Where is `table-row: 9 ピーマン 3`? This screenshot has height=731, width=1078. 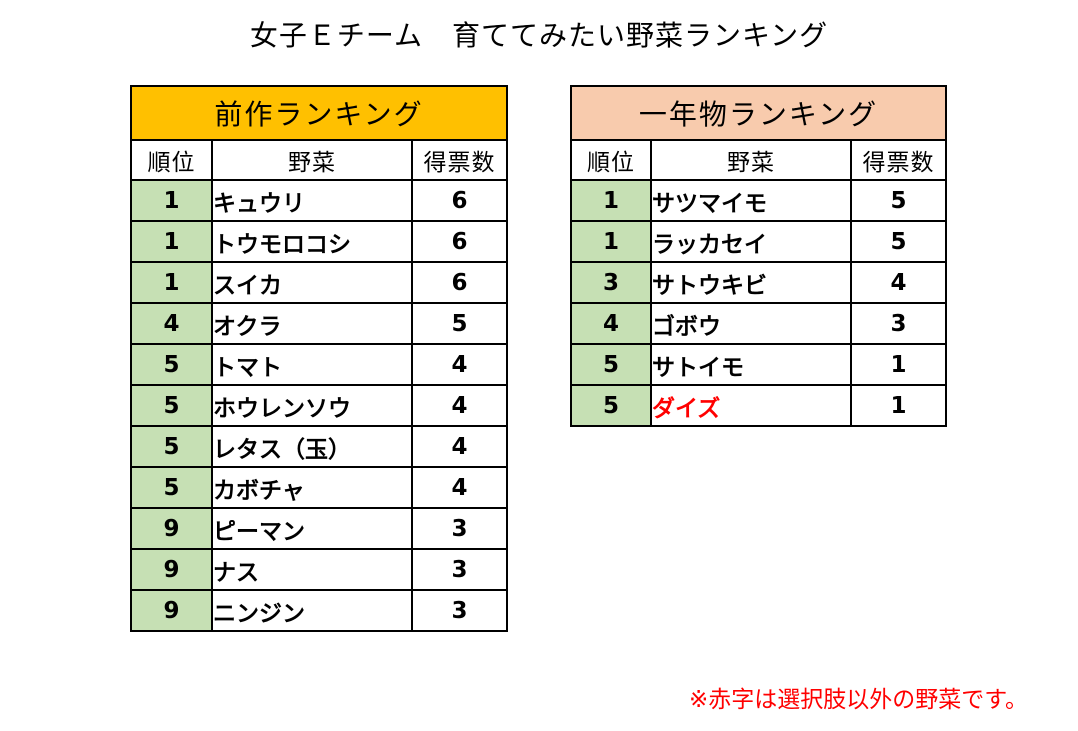
table-row: 9 ピーマン 3 is located at coordinates (319, 528).